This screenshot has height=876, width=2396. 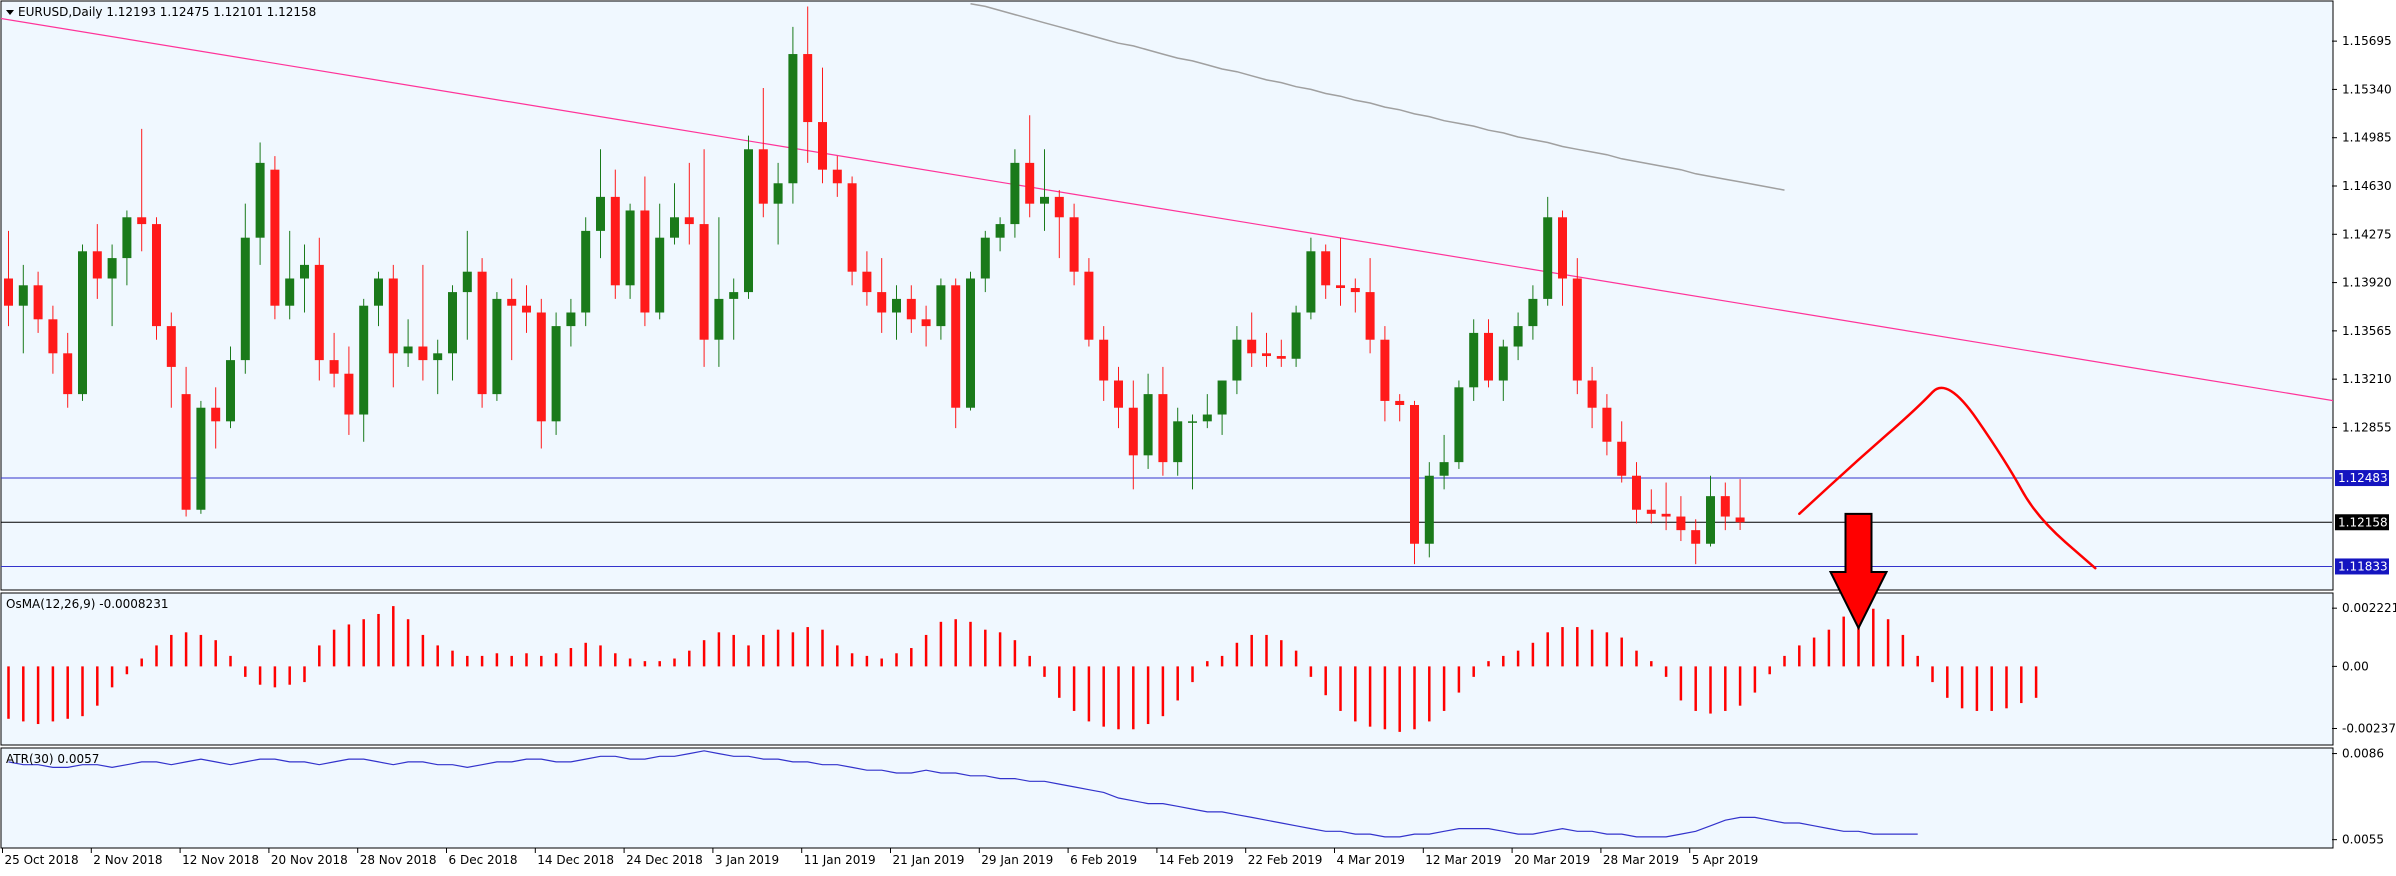 What do you see at coordinates (2367, 331) in the screenshot?
I see `price-tick-label: 1.13565` at bounding box center [2367, 331].